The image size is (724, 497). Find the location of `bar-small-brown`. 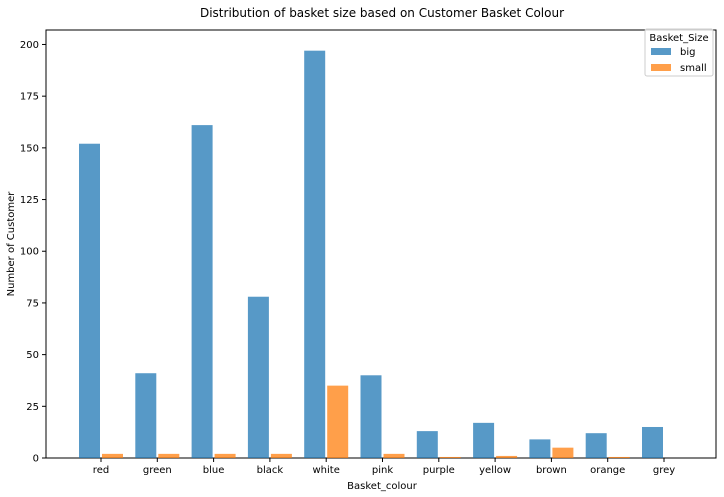

bar-small-brown is located at coordinates (563, 452).